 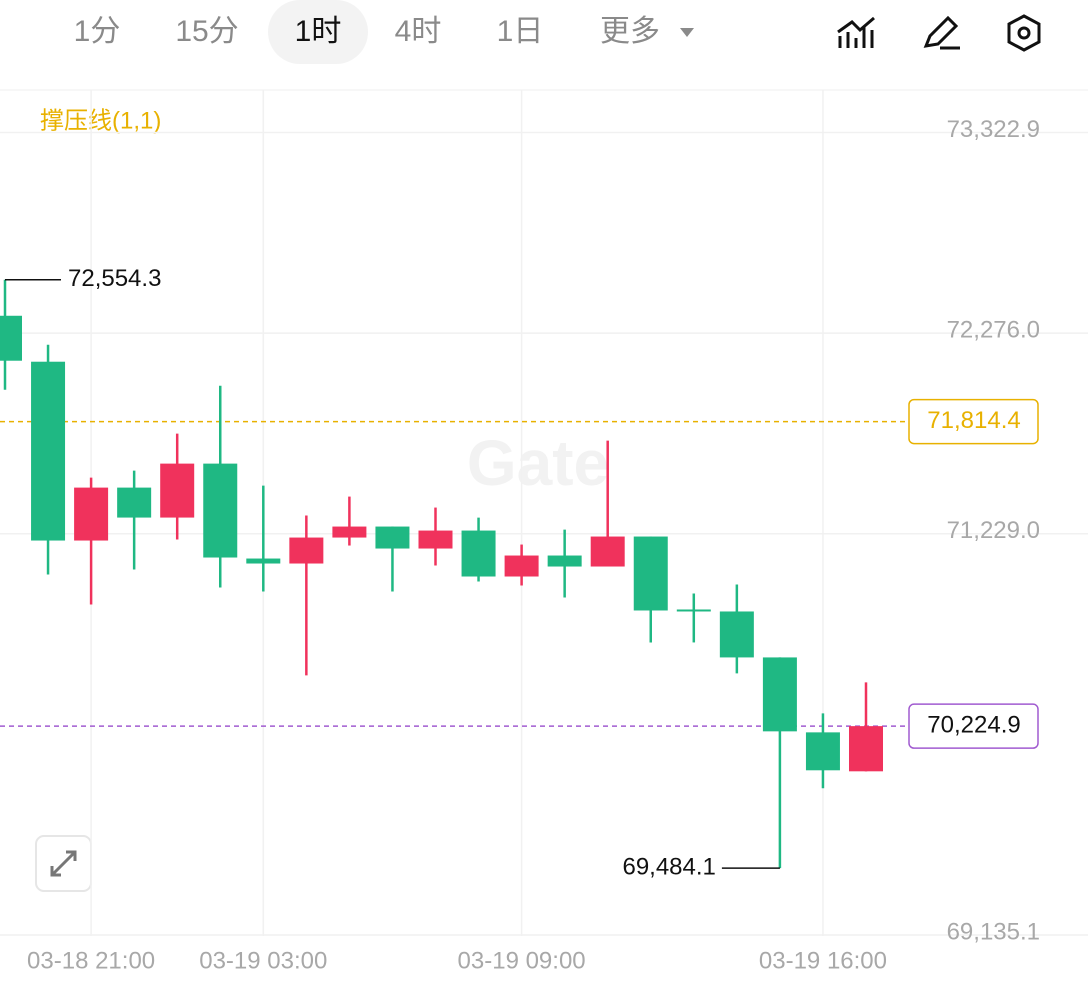 I want to click on active-tab-bg, so click(x=318, y=32).